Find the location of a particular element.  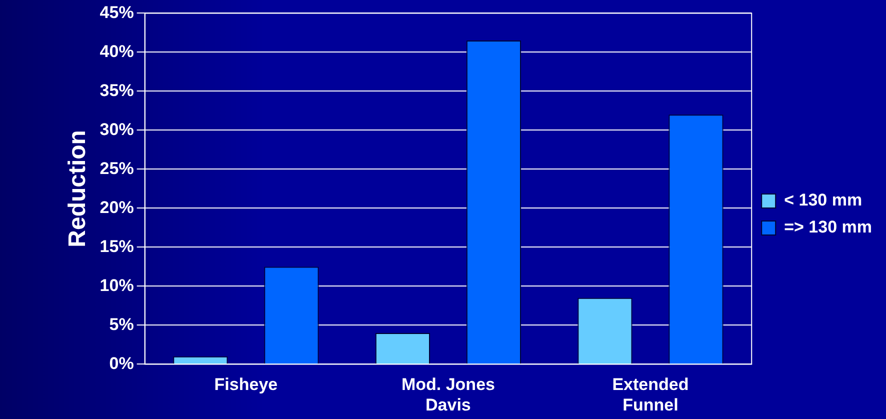

y-tick-label: 30% is located at coordinates (117, 129).